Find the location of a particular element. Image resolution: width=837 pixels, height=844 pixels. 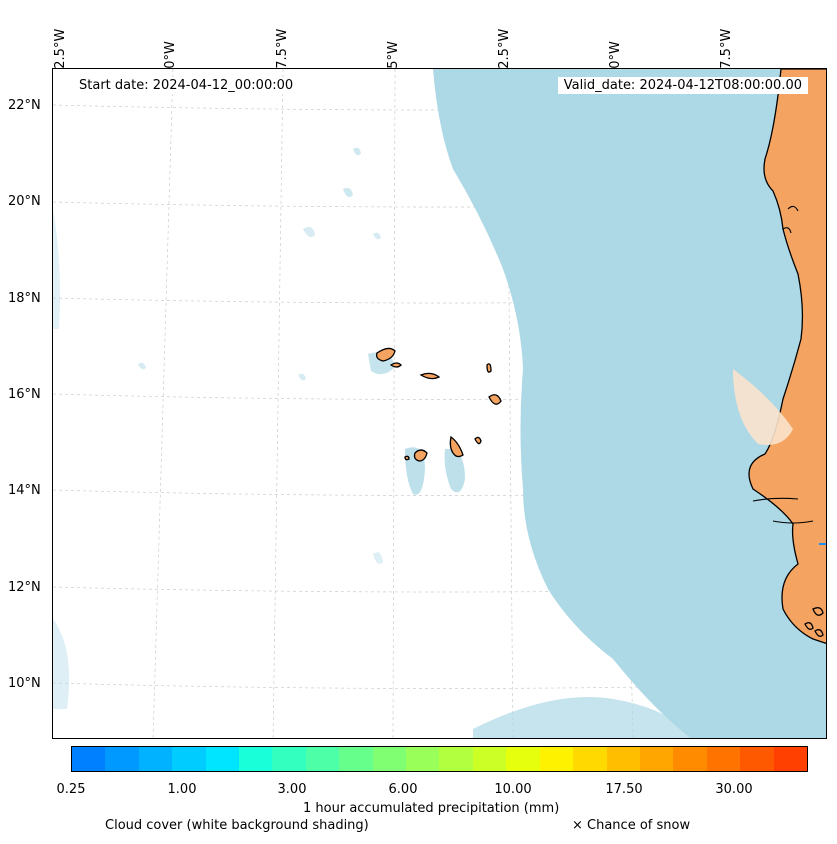

valid-date-label: Valid_date: 2024-04-12T08:00:00.00 is located at coordinates (682, 85).